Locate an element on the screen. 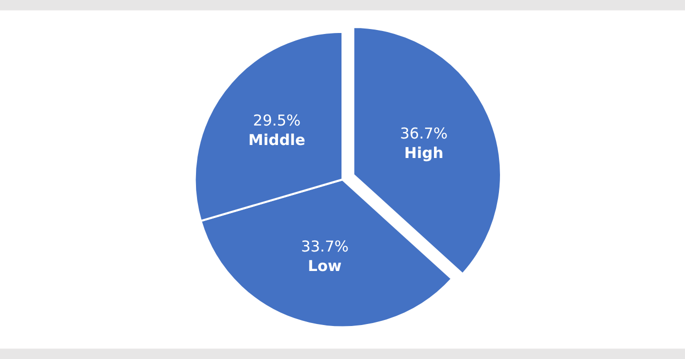  data-label: 36.7% is located at coordinates (424, 133).